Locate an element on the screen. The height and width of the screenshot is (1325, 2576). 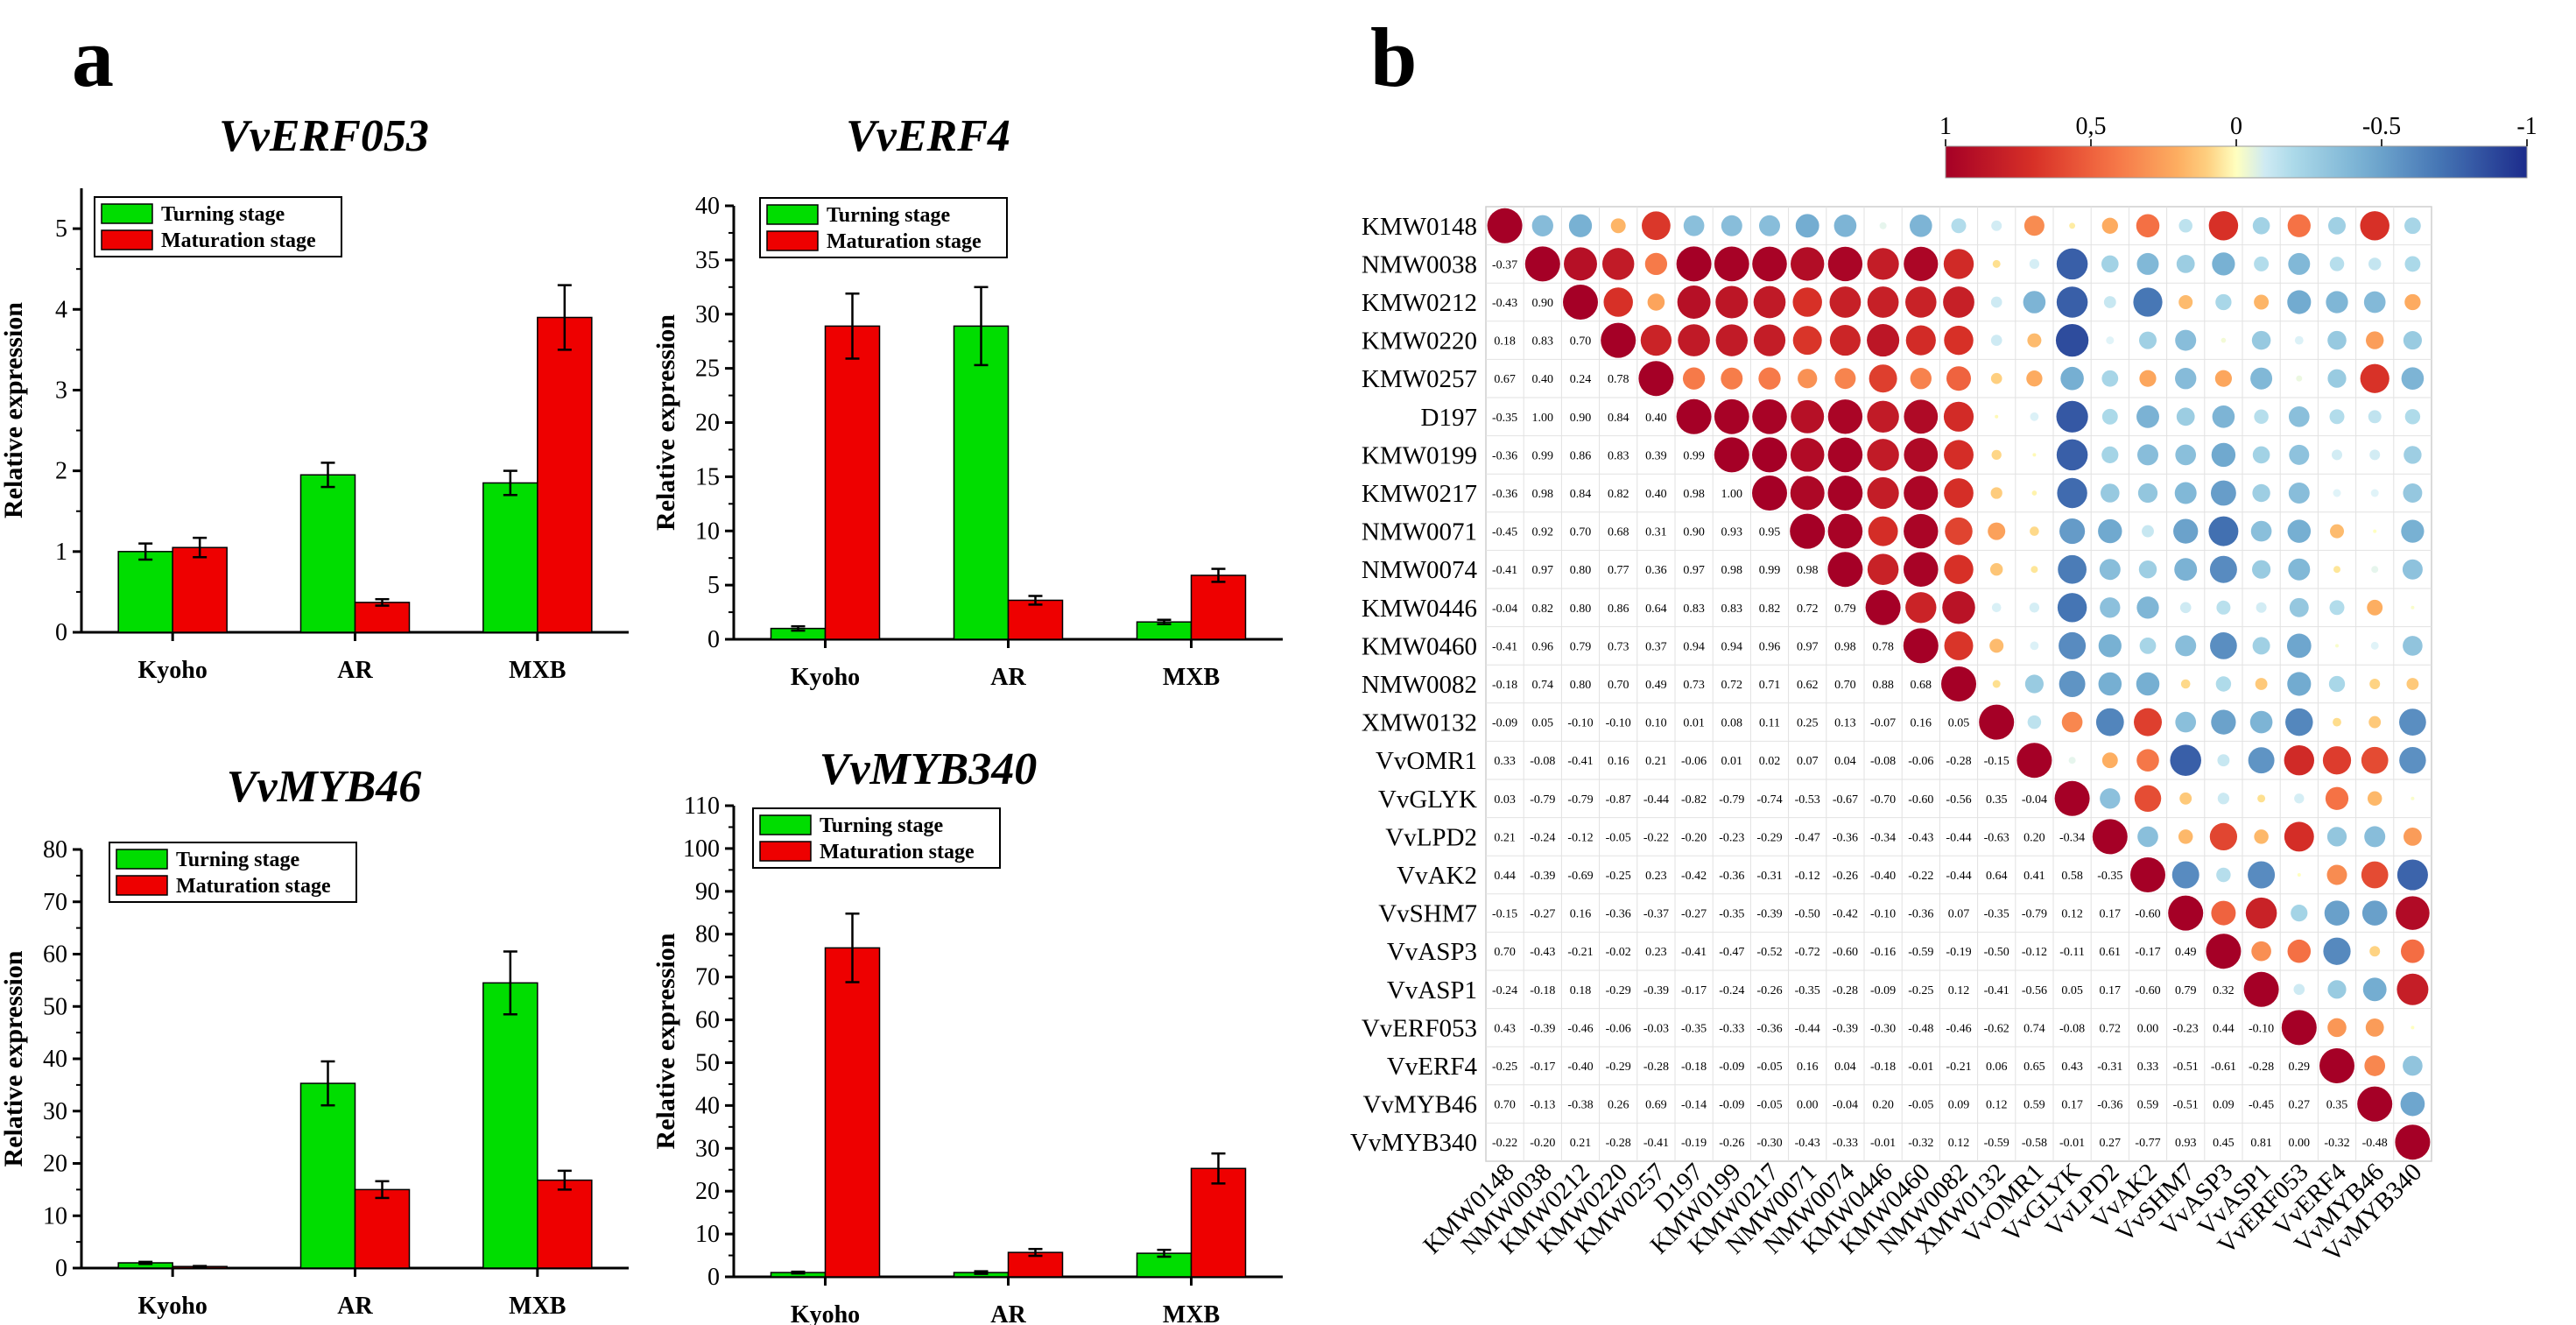
chart1-bar-maturation-kyoho is located at coordinates (200, 589).